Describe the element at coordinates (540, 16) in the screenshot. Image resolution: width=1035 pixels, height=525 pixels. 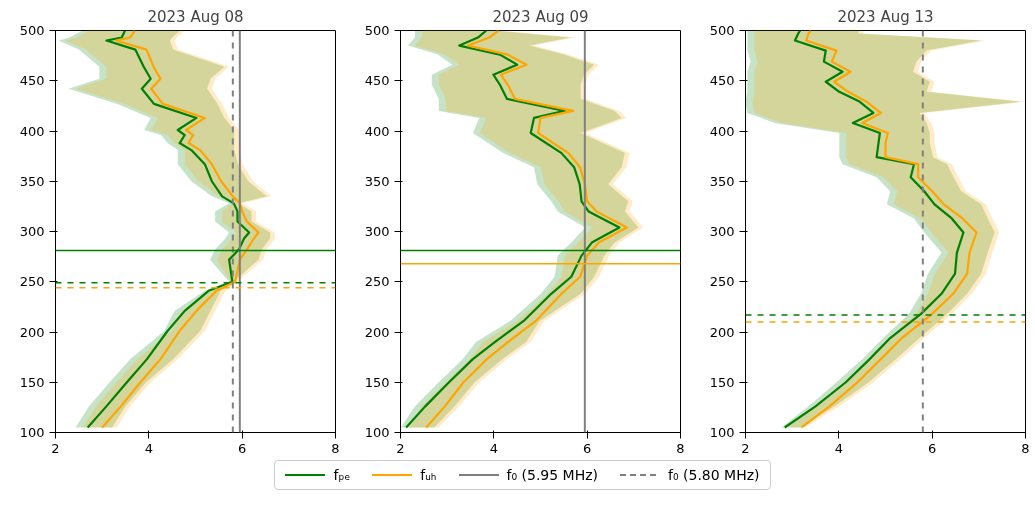
I see `chart-title: 2023 Aug 09` at that location.